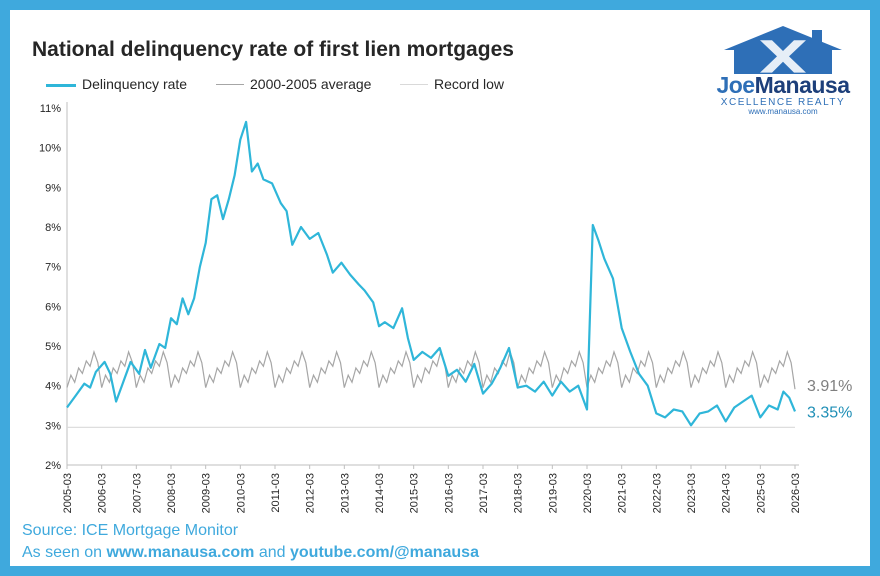 Image resolution: width=880 pixels, height=576 pixels. Describe the element at coordinates (276, 493) in the screenshot. I see `x-tick-label: 2011-03` at that location.